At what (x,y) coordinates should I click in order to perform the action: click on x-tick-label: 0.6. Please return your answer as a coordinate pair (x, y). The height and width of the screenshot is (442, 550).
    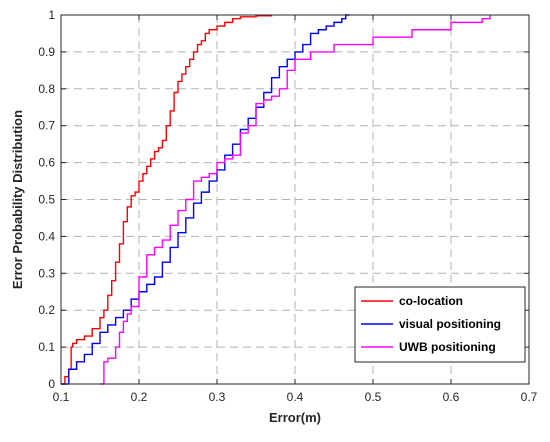
    Looking at the image, I should click on (451, 397).